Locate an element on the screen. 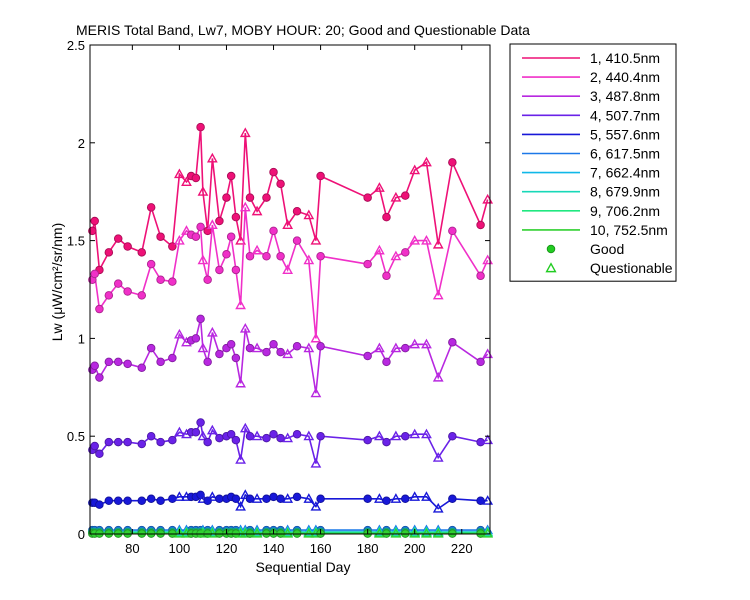  x-axis-label: Sequential Day is located at coordinates (303, 567).